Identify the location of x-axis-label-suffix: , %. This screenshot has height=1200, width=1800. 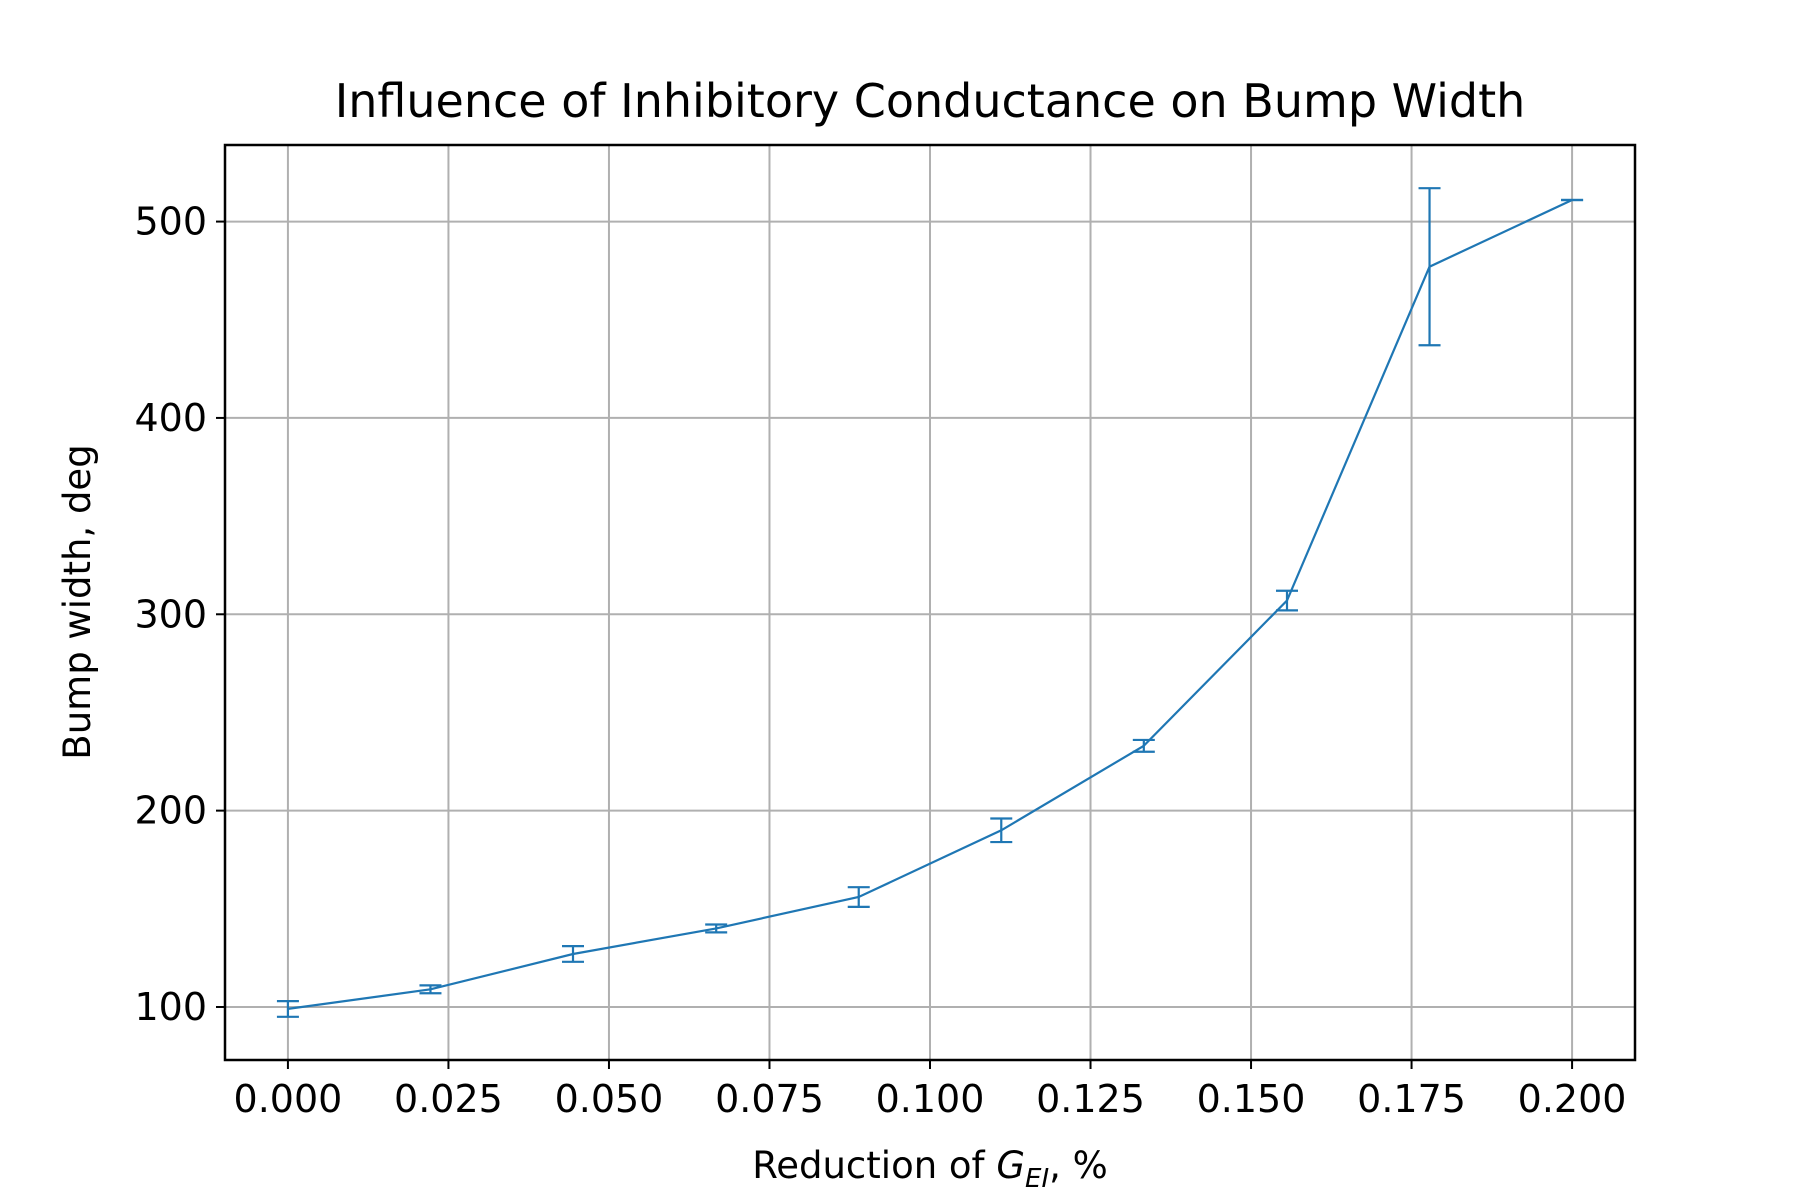
(1078, 1165).